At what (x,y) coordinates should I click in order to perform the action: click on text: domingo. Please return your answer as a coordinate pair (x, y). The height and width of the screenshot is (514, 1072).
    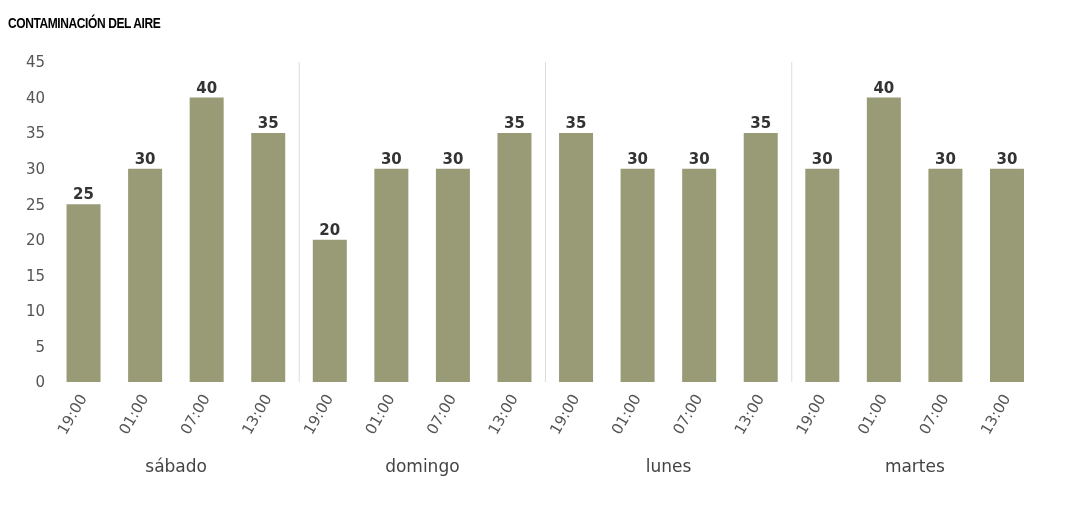
    Looking at the image, I should click on (422, 466).